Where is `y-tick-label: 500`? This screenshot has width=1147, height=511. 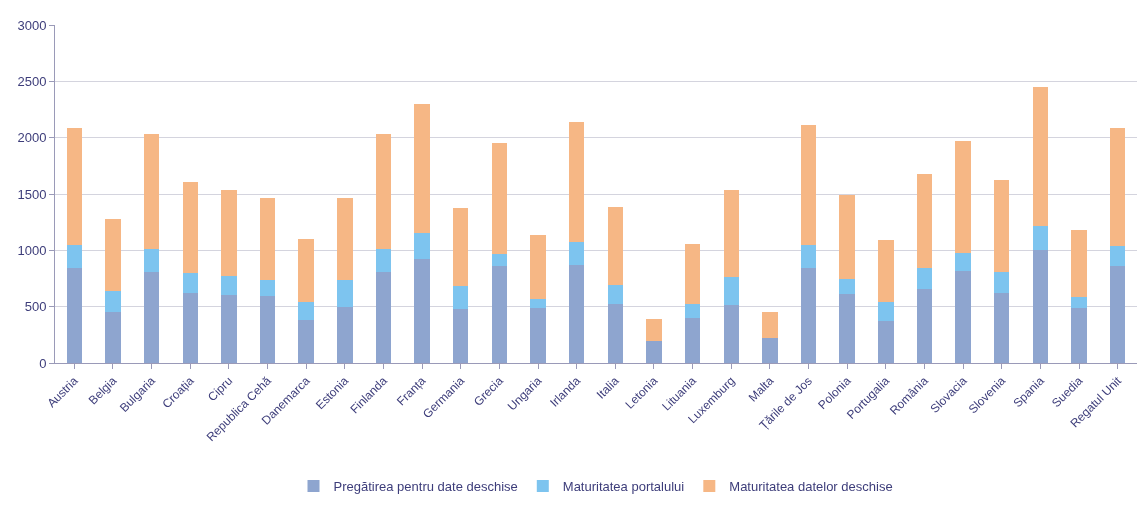 y-tick-label: 500 is located at coordinates (35, 307).